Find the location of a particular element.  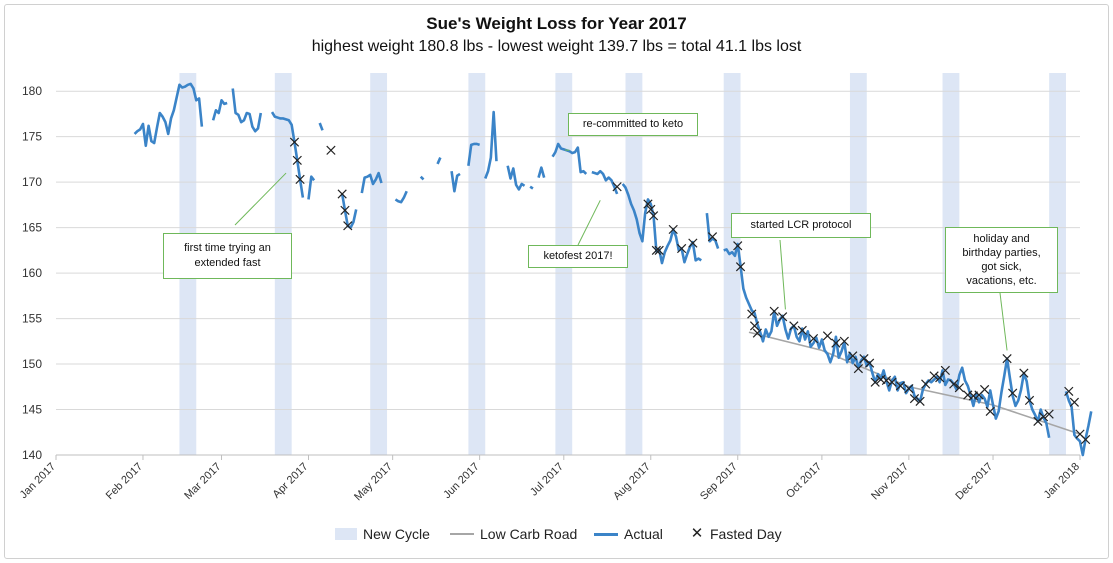

x-tick-label: May 2017 is located at coordinates (373, 482).